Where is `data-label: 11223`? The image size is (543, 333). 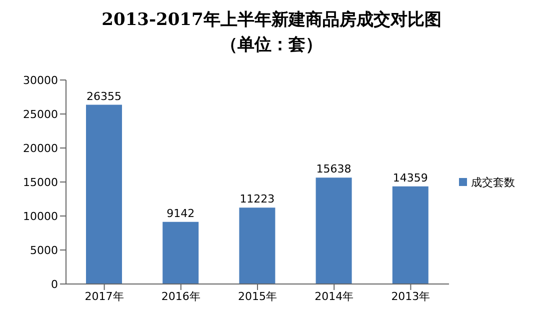
data-label: 11223 is located at coordinates (257, 199).